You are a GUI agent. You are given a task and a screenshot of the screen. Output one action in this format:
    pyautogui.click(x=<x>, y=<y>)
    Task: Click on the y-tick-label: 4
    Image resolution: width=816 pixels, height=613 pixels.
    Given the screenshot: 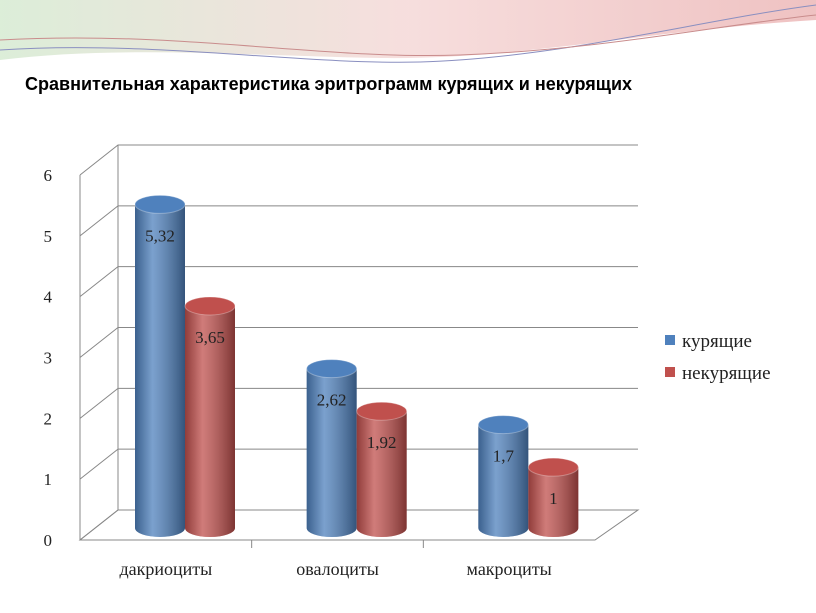 What is the action you would take?
    pyautogui.click(x=48, y=297)
    